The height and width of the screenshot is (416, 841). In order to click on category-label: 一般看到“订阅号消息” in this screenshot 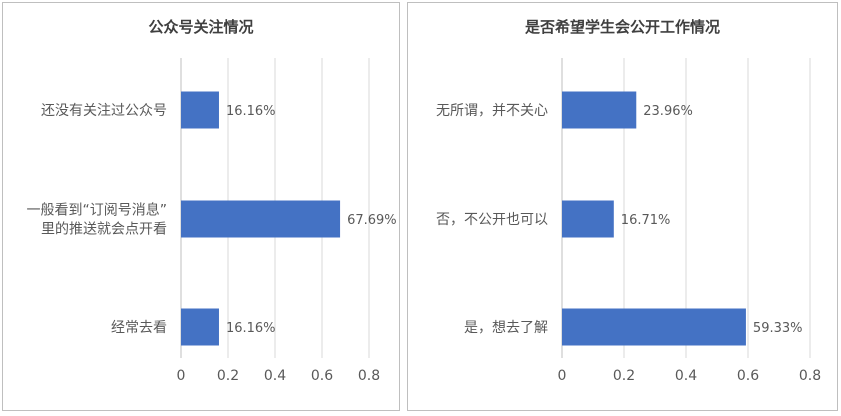, I will do `click(96, 210)`.